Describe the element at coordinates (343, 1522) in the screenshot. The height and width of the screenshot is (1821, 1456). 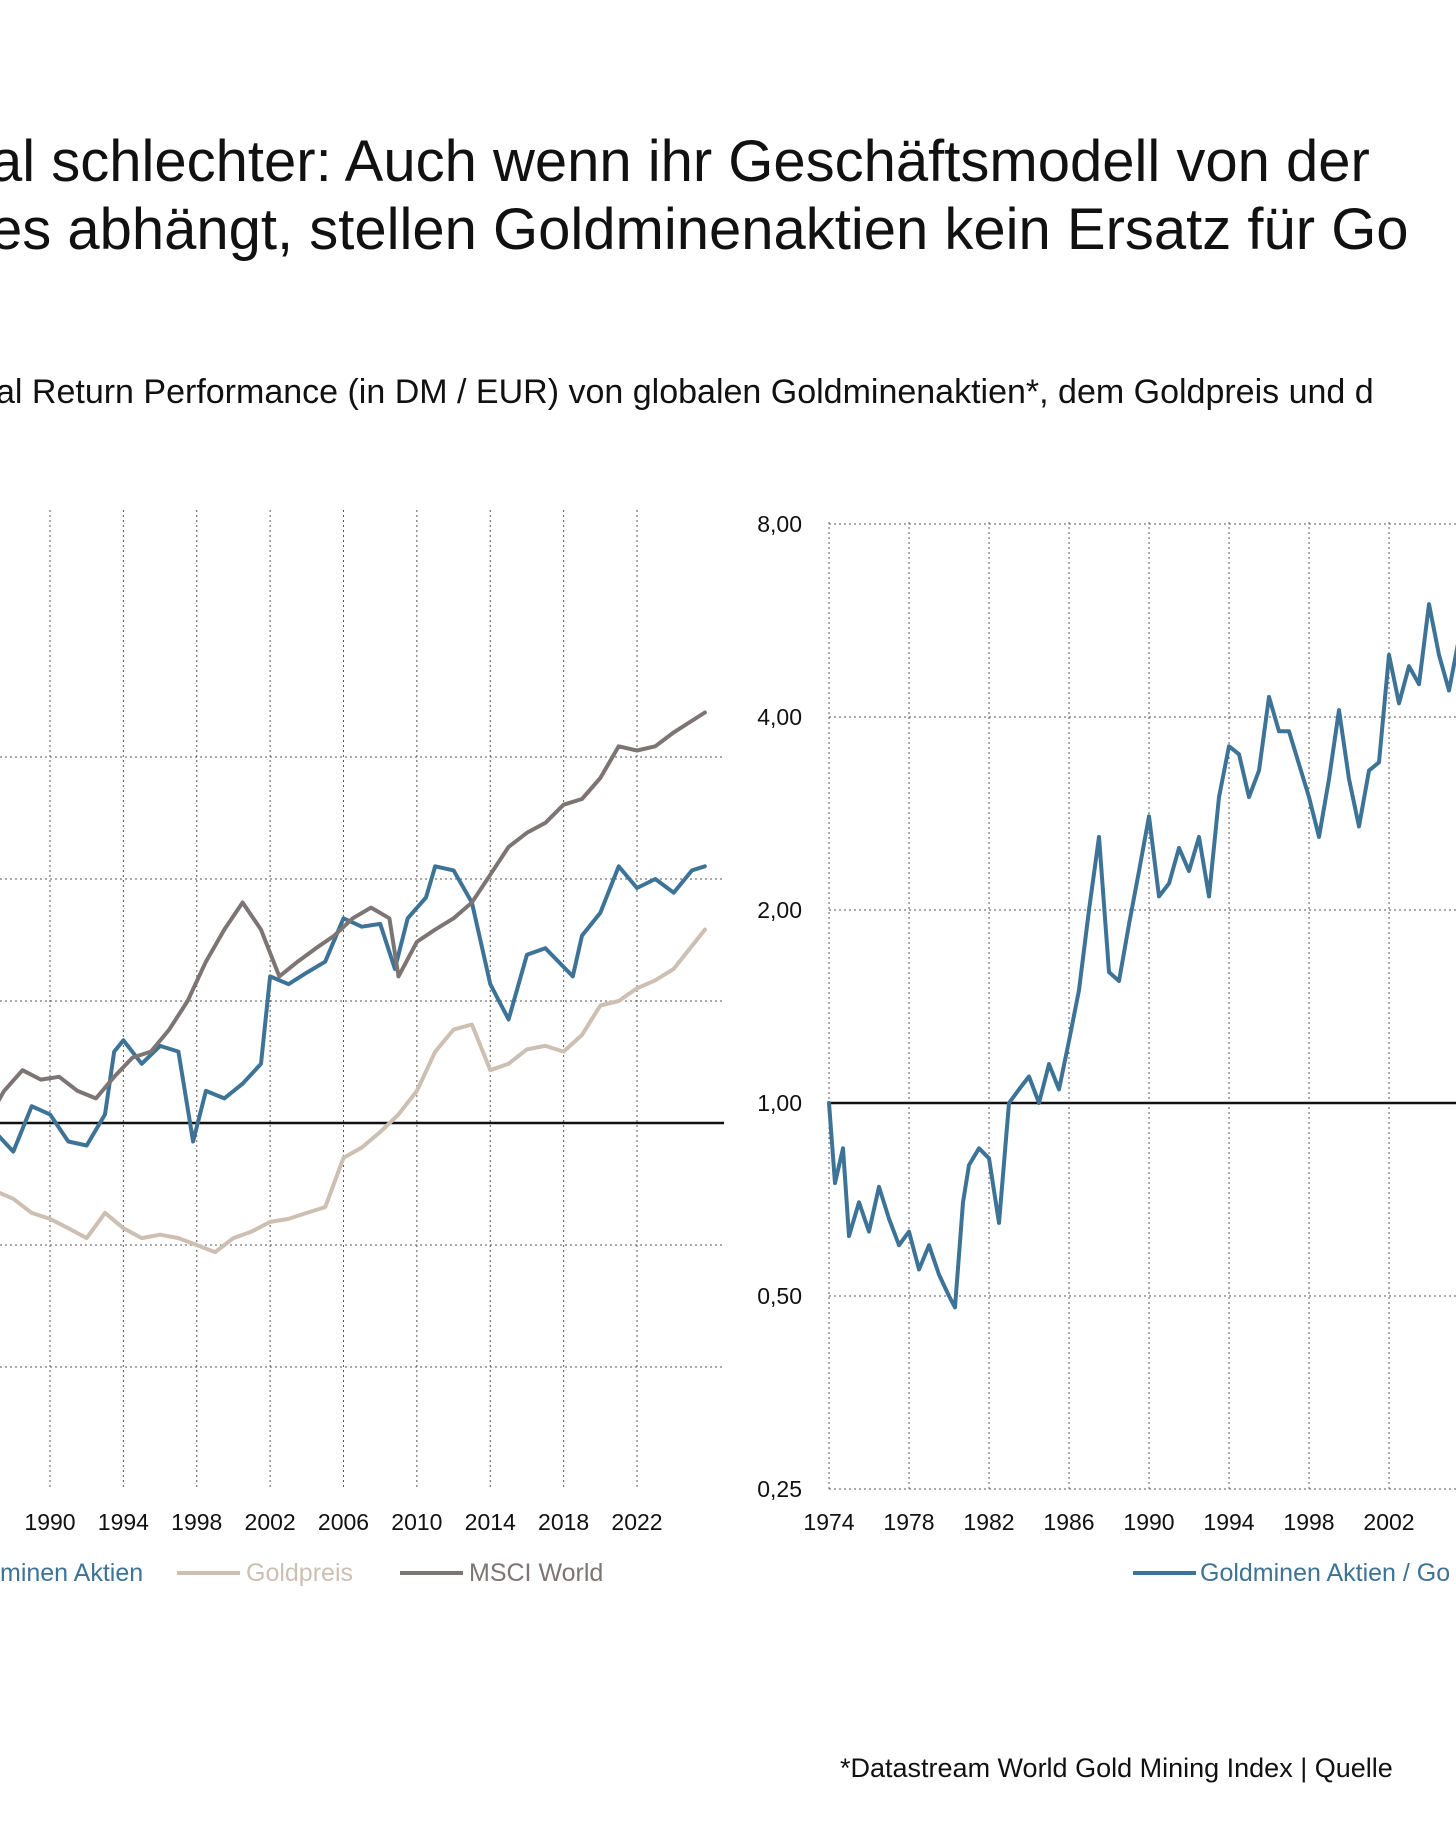
I see `x-tick-label: 2006` at that location.